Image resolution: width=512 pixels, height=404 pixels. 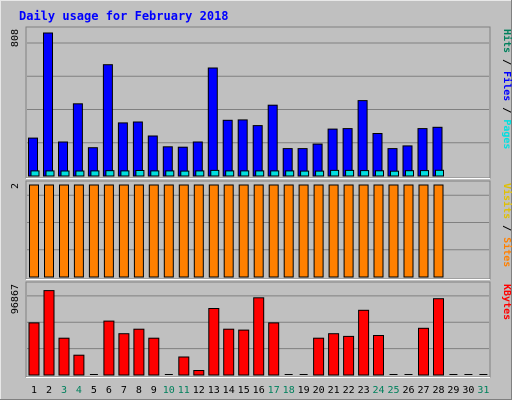 I want to click on scale-label-usage: 808, so click(x=15, y=38).